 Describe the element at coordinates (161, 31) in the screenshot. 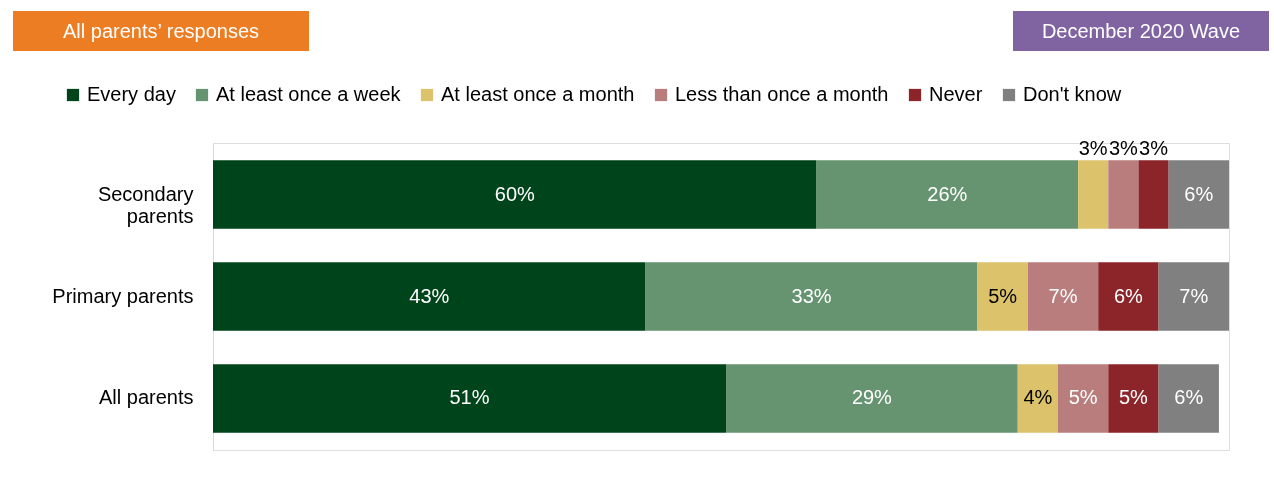

I see `chart-title: All parents’ responses` at that location.